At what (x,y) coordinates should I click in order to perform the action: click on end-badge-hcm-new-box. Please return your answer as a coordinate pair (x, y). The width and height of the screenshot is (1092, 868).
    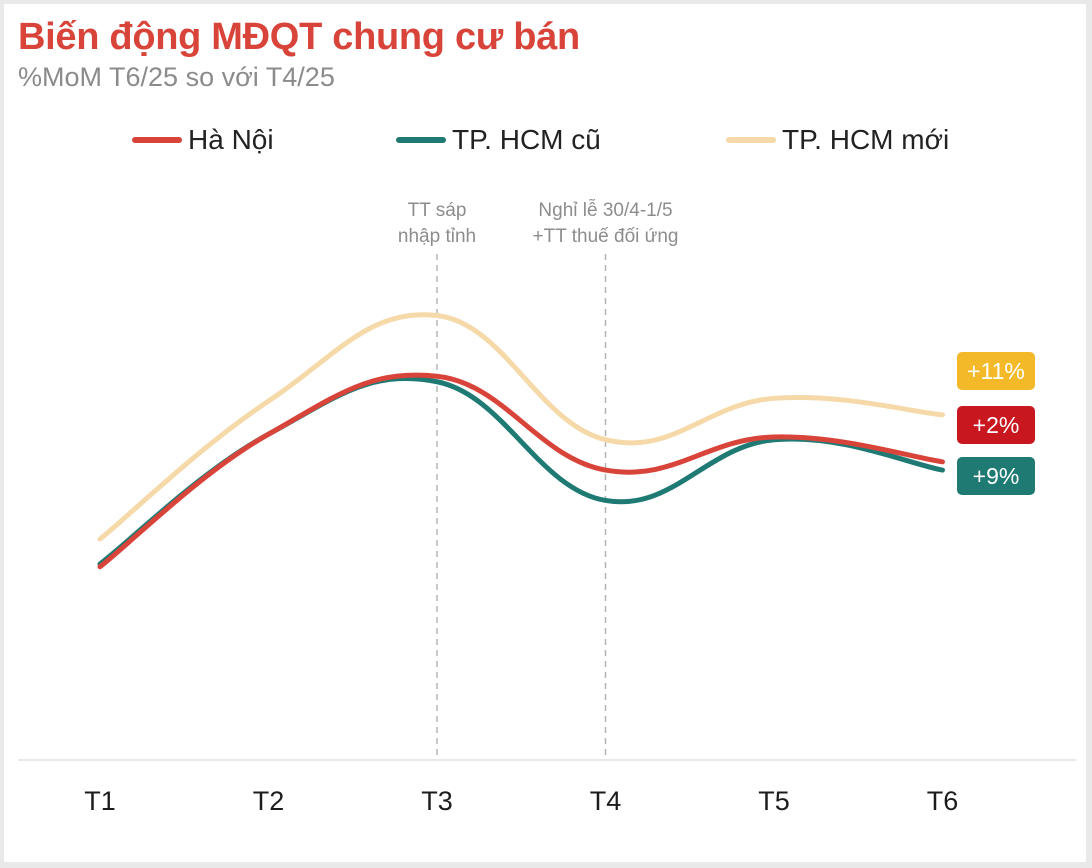
    Looking at the image, I should click on (996, 371).